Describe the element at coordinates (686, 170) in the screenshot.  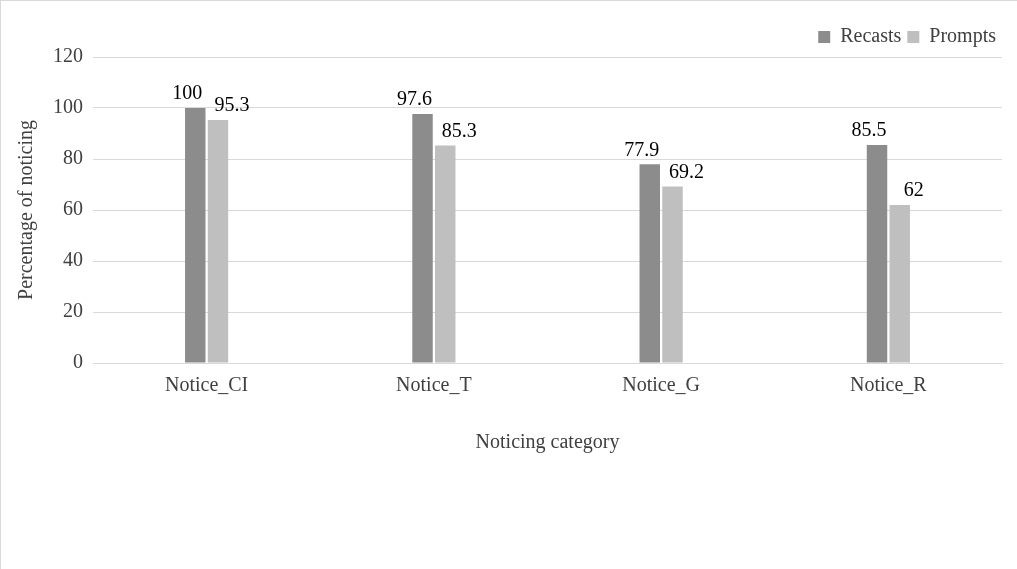
I see `data-label: 69.2` at that location.